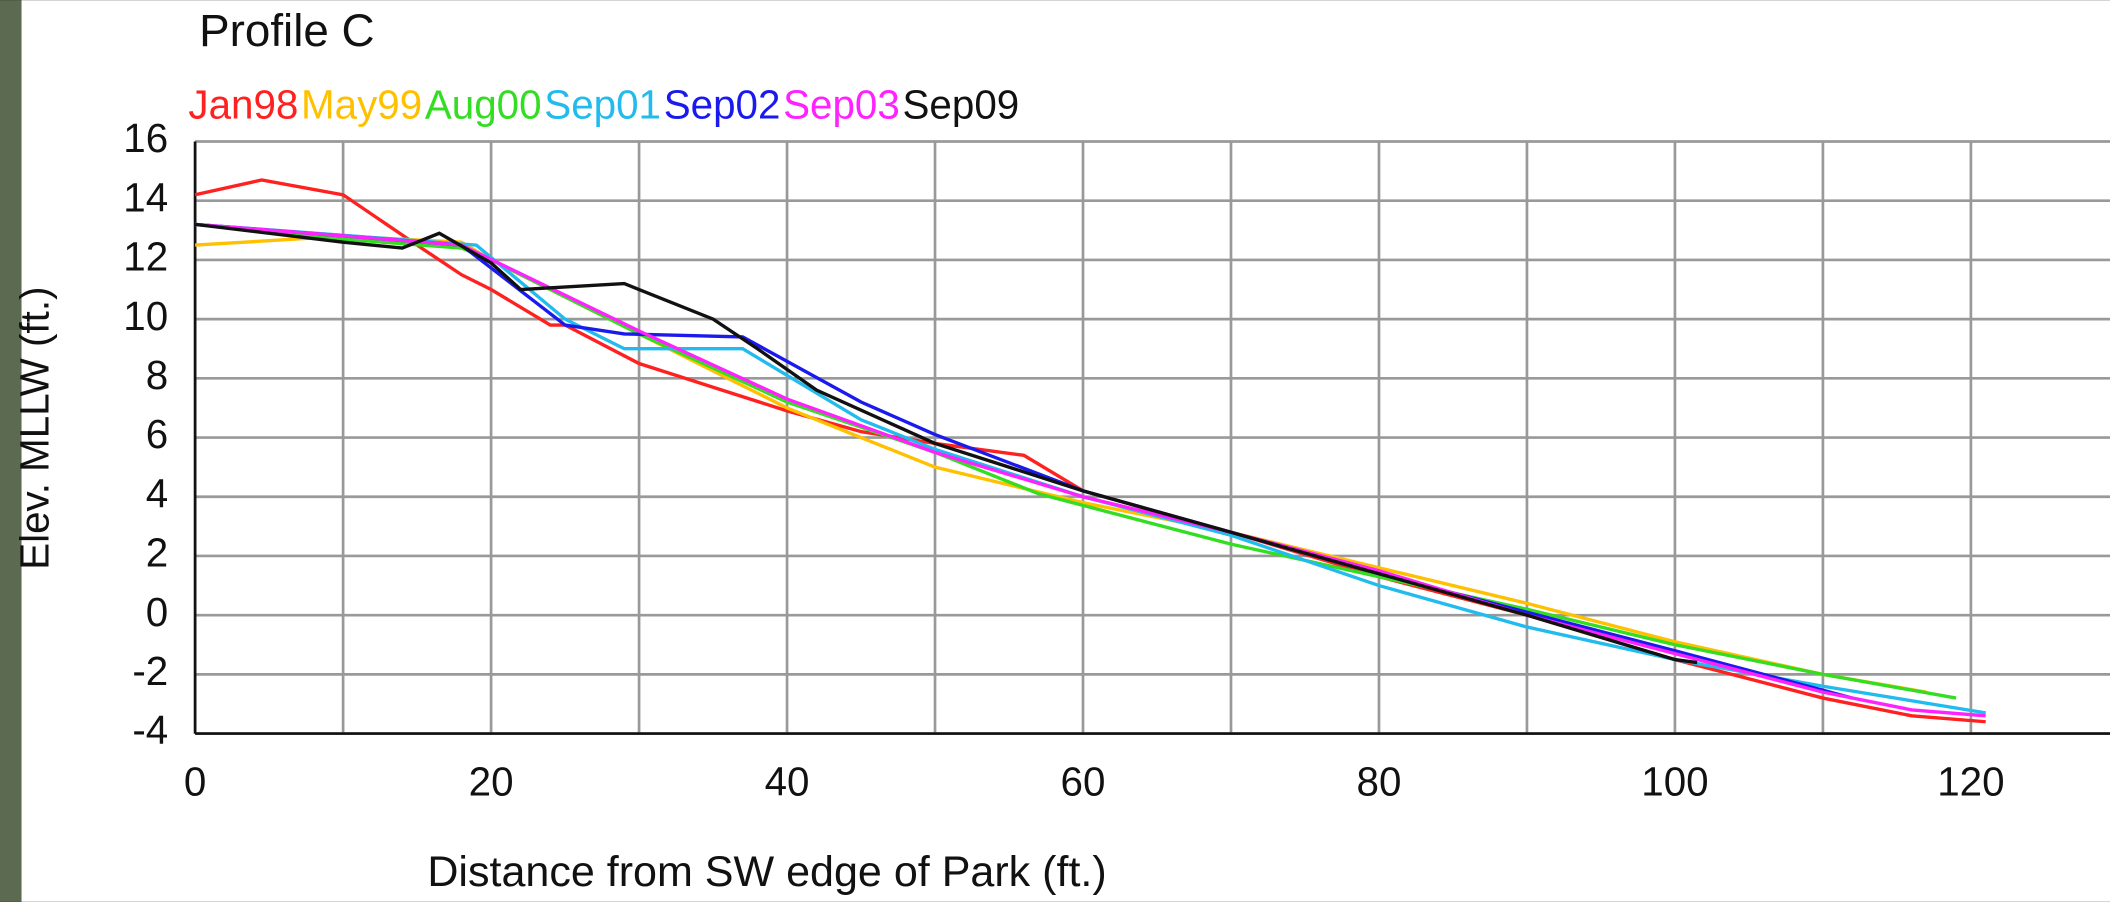 The width and height of the screenshot is (2110, 902). I want to click on legend: Jan98 May99 Aug00 Sep01 Sep02 Sep03 Sep09, so click(603, 105).